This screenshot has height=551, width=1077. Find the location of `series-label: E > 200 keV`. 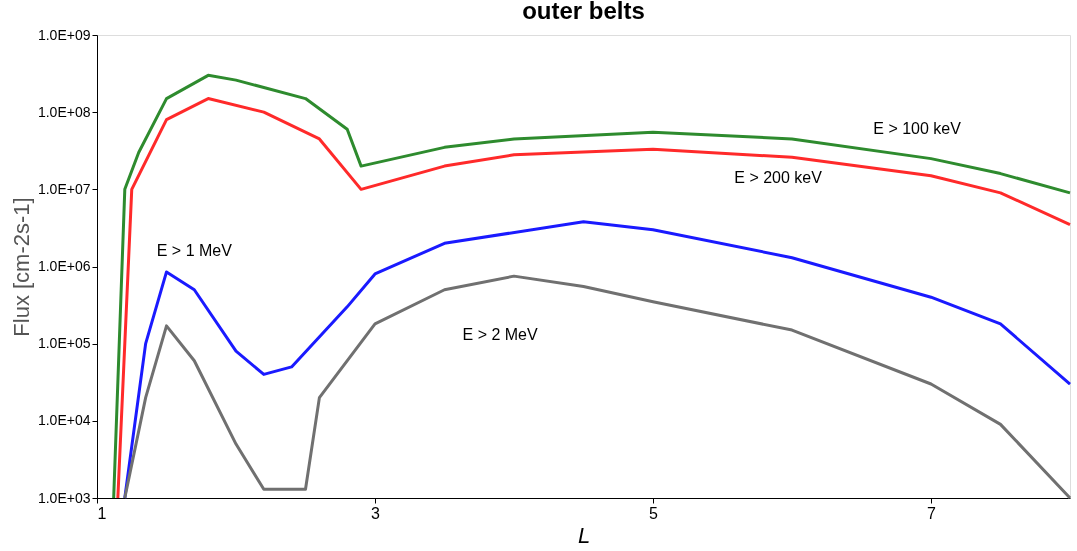

series-label: E > 200 keV is located at coordinates (778, 178).